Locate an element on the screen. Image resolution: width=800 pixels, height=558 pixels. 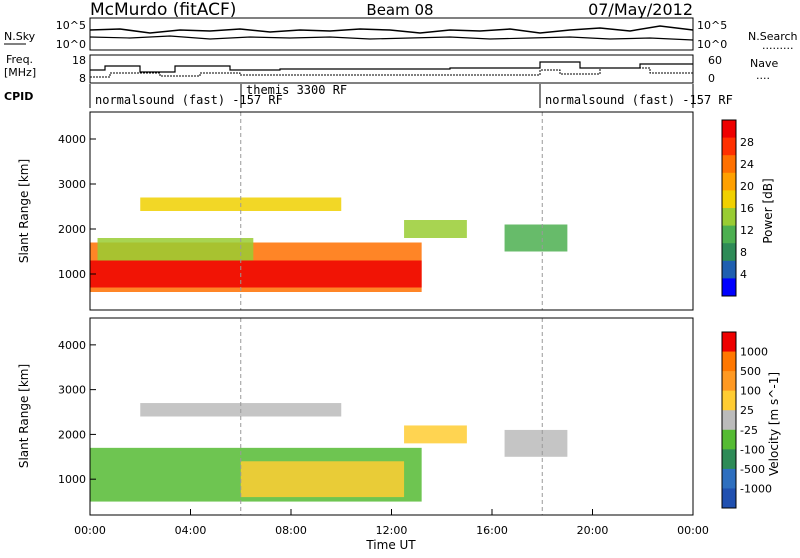
x-tick-label-2: 08:00 is located at coordinates (291, 530).